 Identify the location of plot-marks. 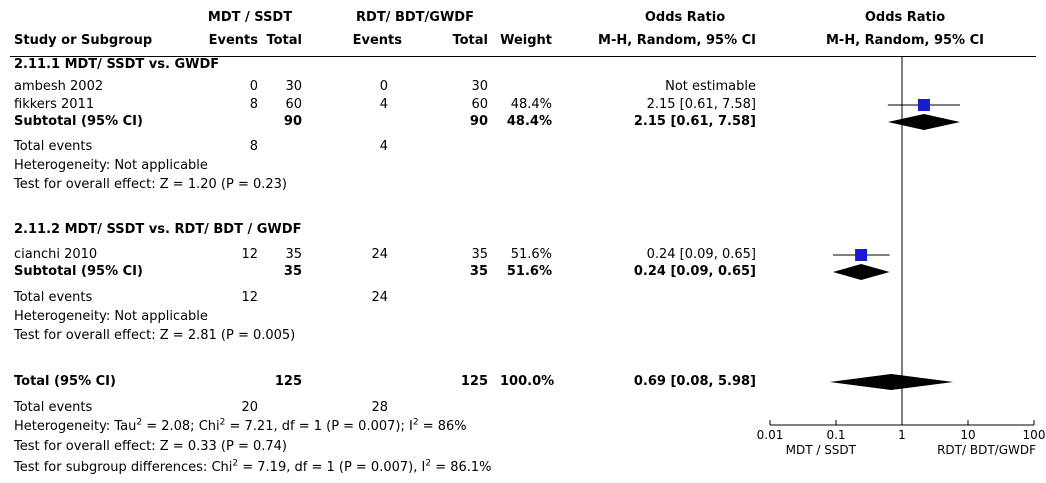
(895, 244).